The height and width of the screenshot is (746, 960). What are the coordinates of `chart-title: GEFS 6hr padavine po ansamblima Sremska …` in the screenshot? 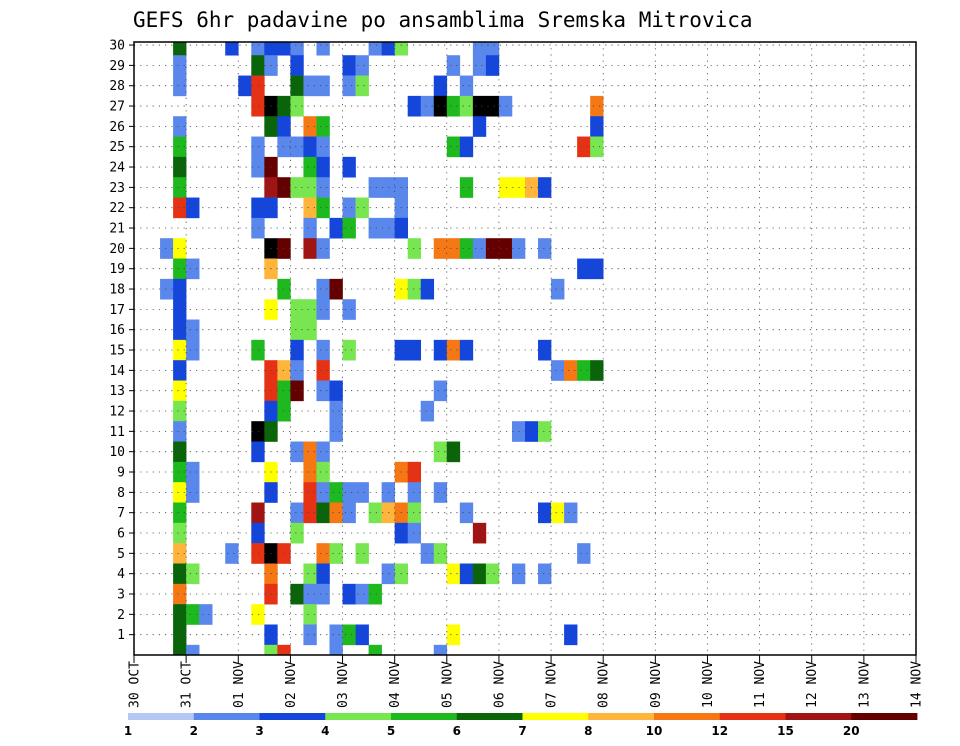 It's located at (443, 20).